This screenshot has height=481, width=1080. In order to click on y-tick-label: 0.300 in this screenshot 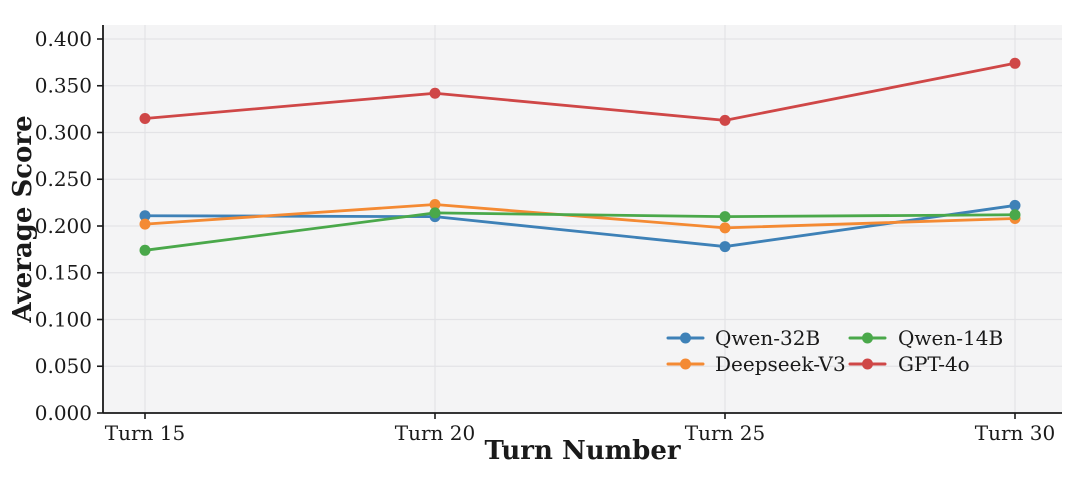, I will do `click(63, 132)`.